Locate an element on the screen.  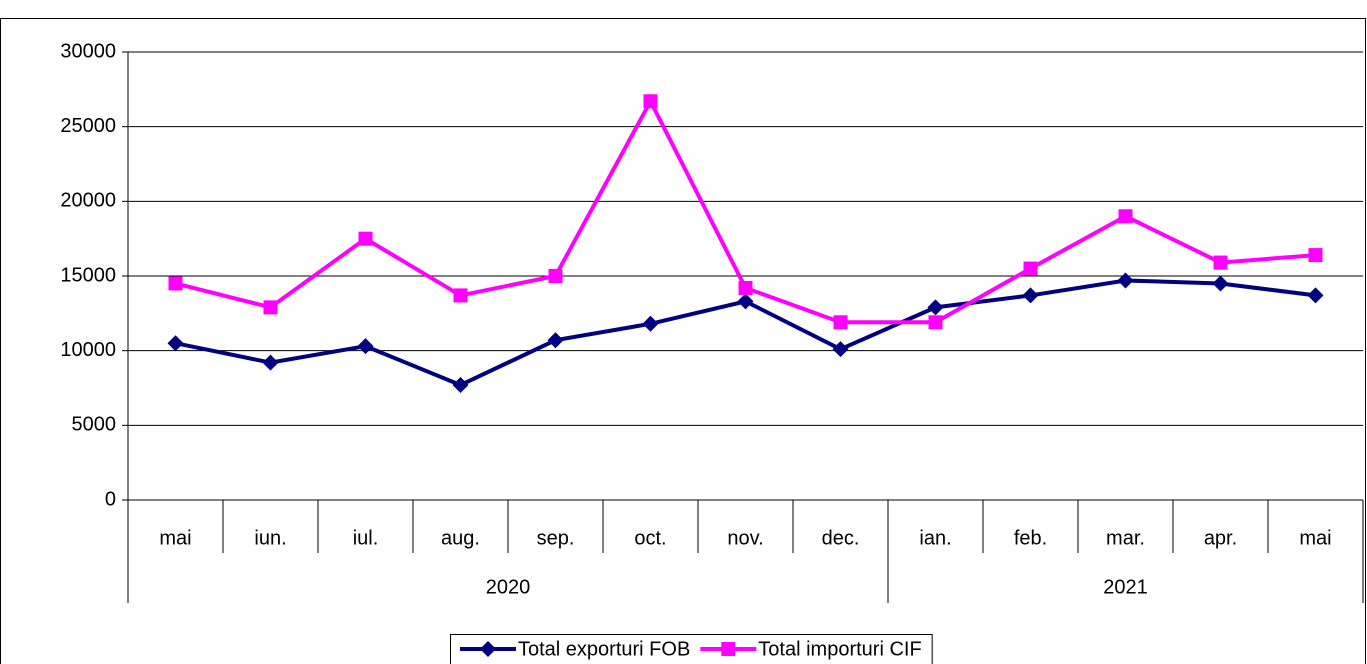
y-tick-label: 15000 is located at coordinates (88, 275).